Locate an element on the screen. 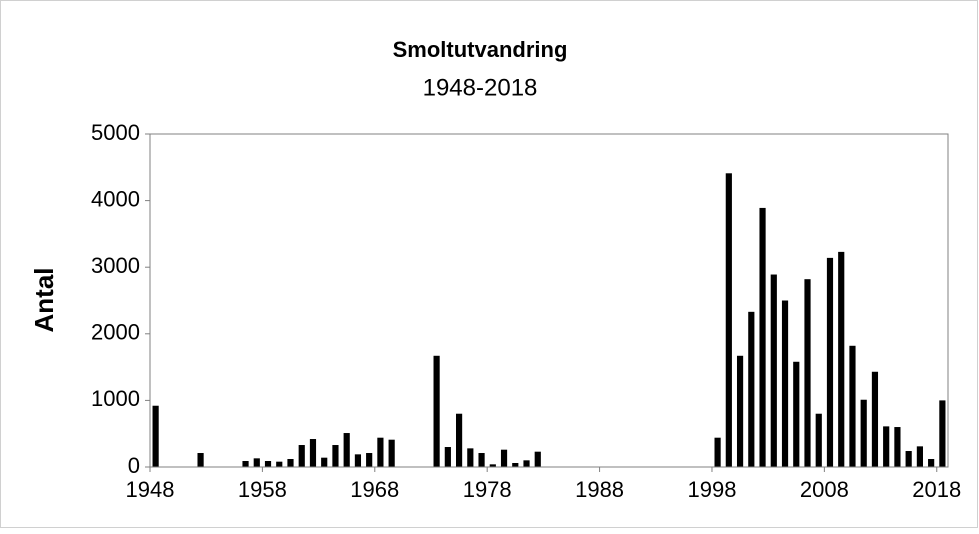  x-tick-label: 1968 is located at coordinates (374, 489).